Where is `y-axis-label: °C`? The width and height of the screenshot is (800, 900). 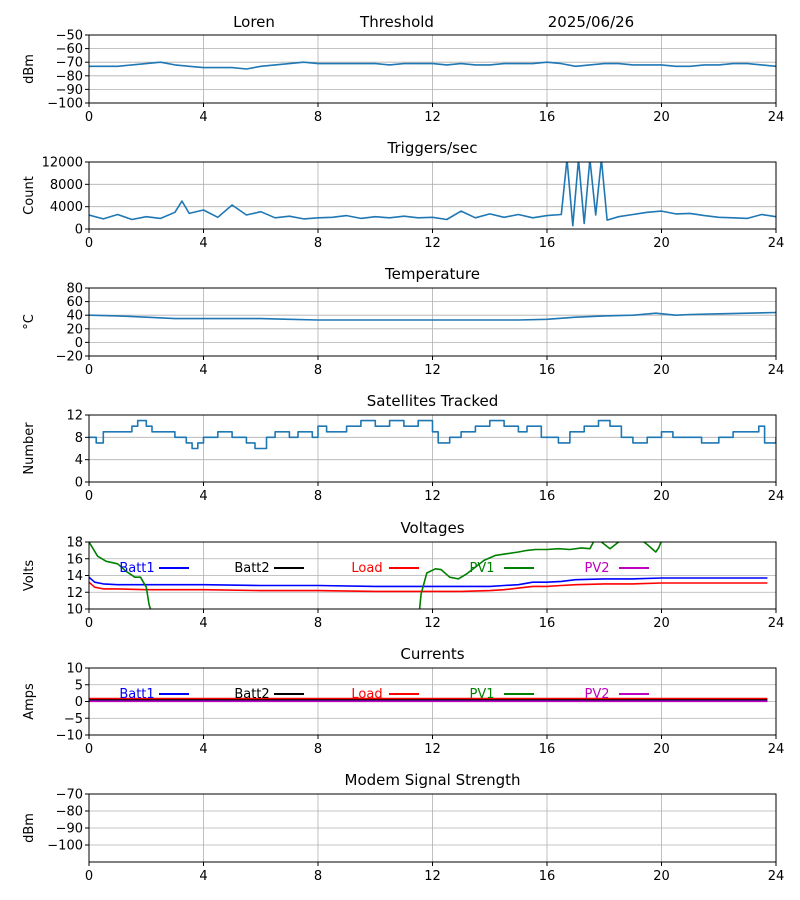 y-axis-label: °C is located at coordinates (29, 322).